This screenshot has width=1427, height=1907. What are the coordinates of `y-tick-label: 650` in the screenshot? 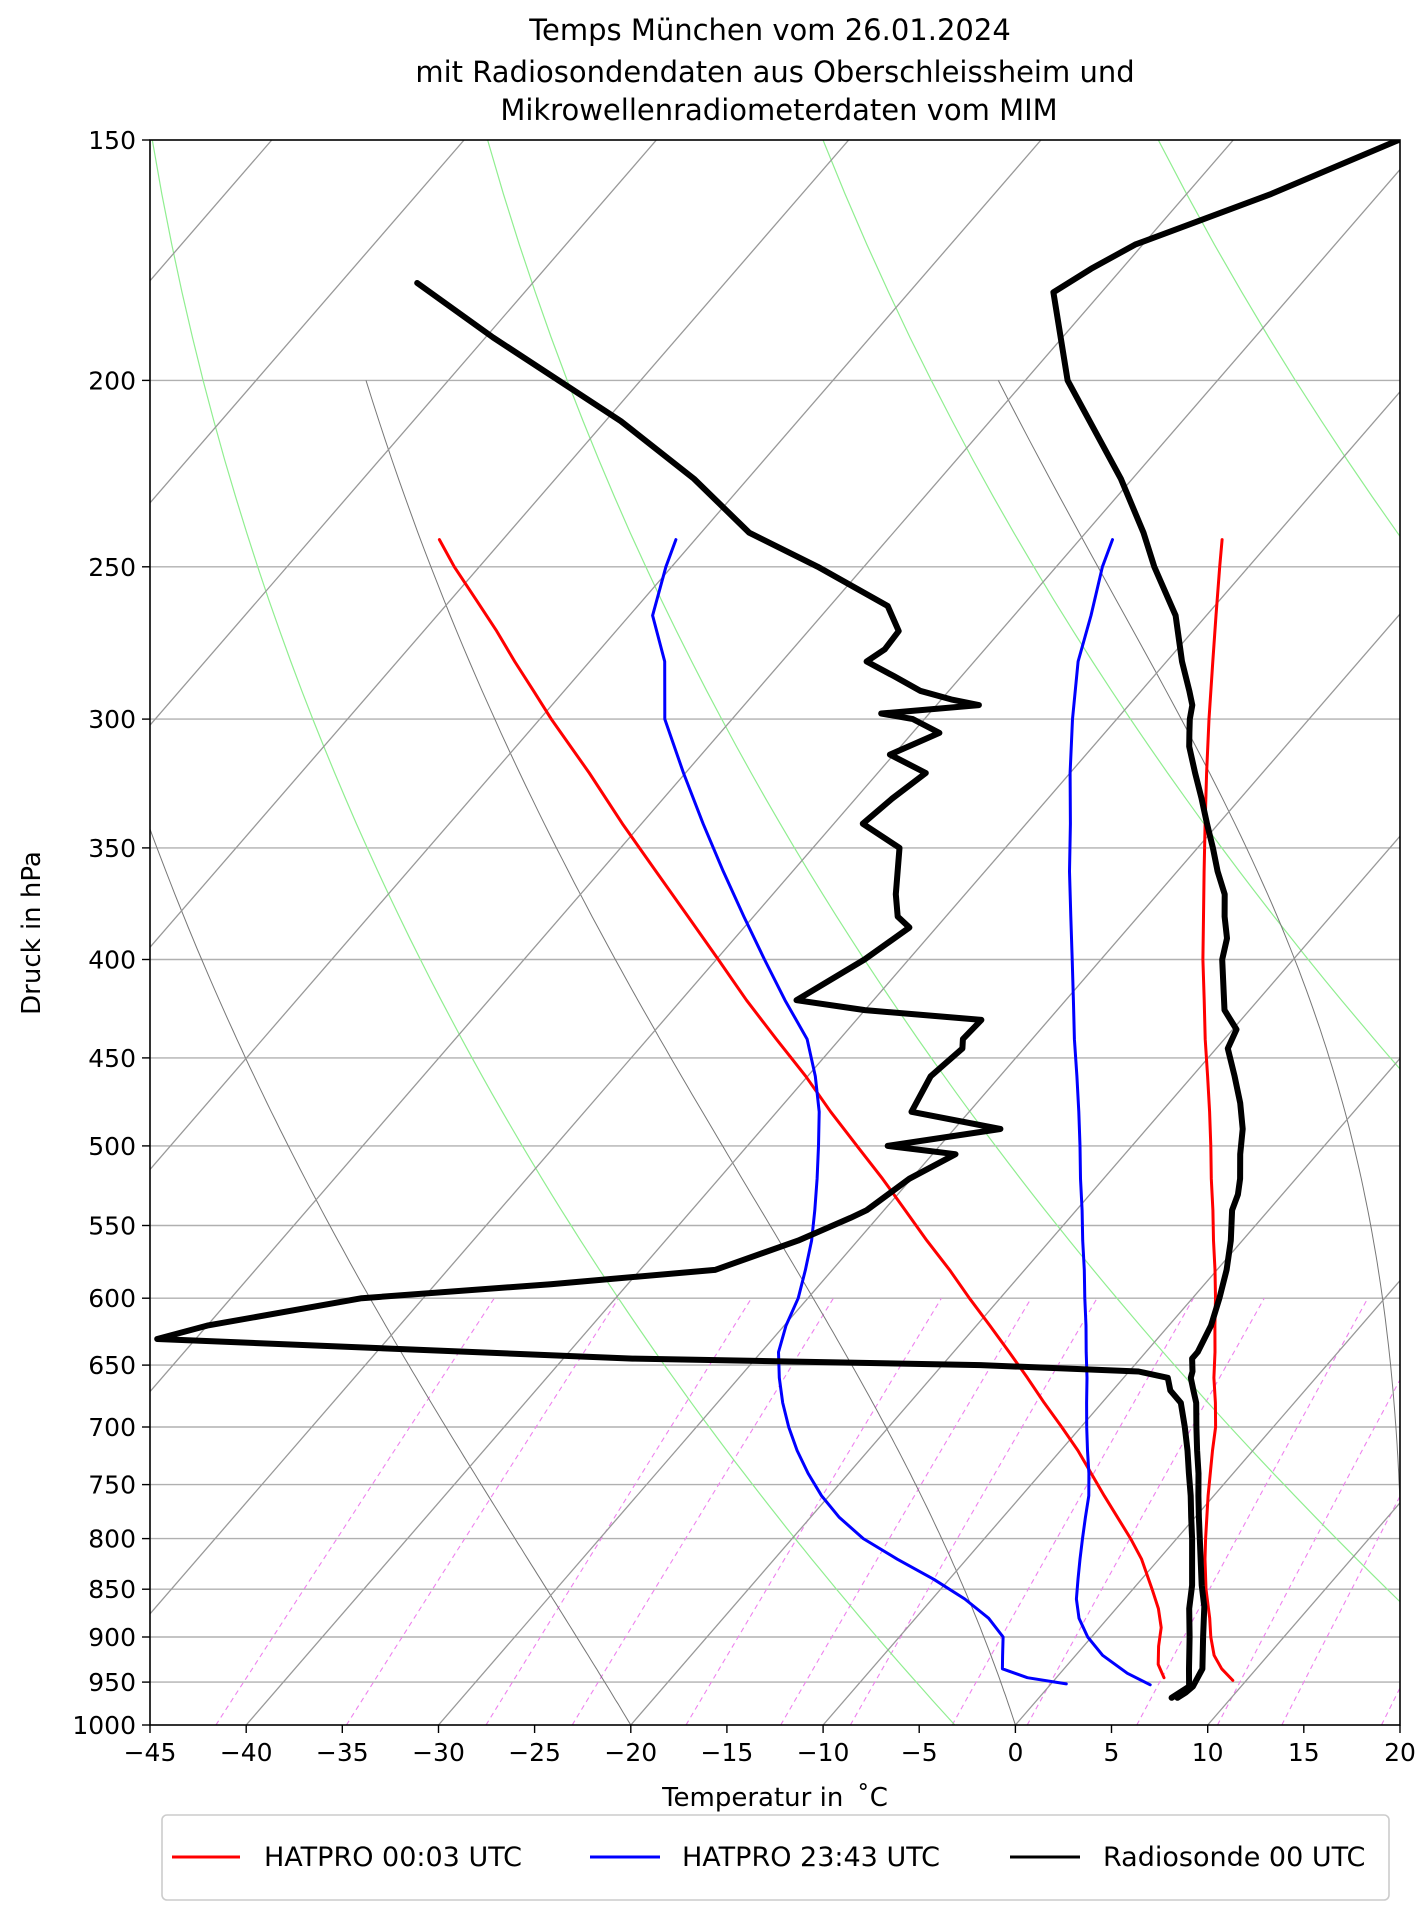 It's located at (112, 1365).